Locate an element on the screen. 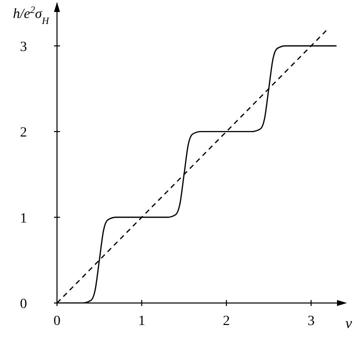  x-tick-label: 2 is located at coordinates (226, 321).